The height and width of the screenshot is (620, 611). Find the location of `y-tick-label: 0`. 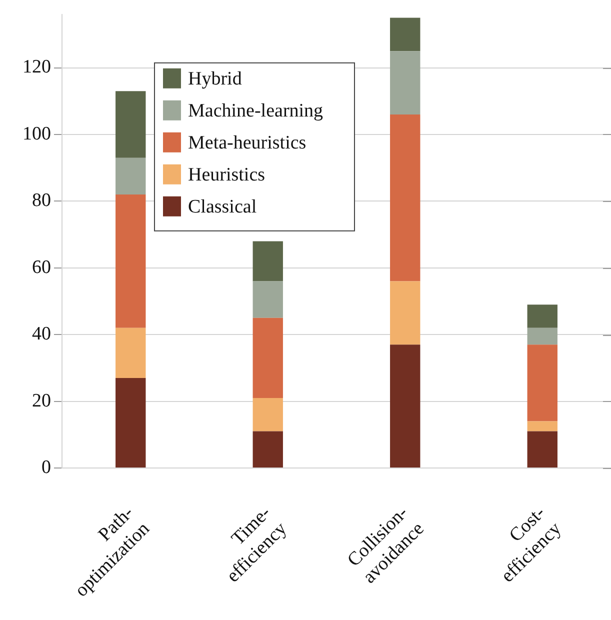

y-tick-label: 0 is located at coordinates (46, 467).